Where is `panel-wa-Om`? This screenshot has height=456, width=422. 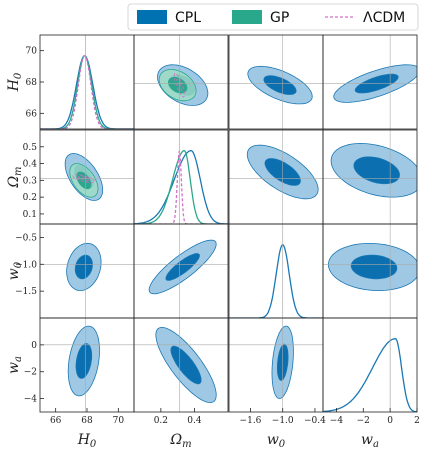
panel-wa-Om is located at coordinates (370, 177).